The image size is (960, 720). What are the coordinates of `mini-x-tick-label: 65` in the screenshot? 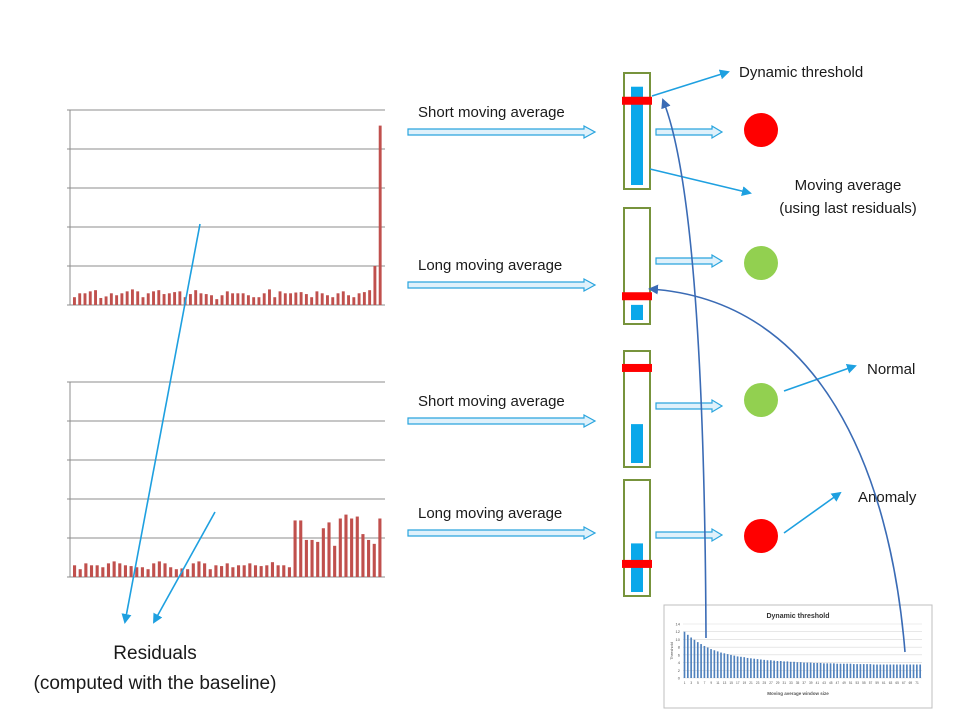 It's located at (897, 683).